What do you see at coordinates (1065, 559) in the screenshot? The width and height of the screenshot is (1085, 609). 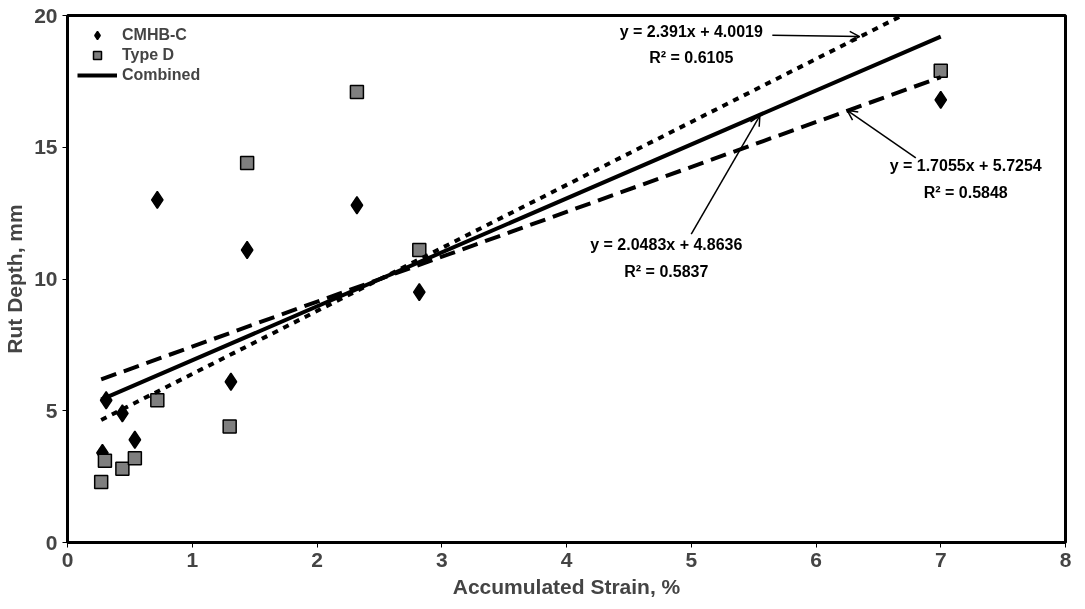 I see `x-tick-label: 8` at bounding box center [1065, 559].